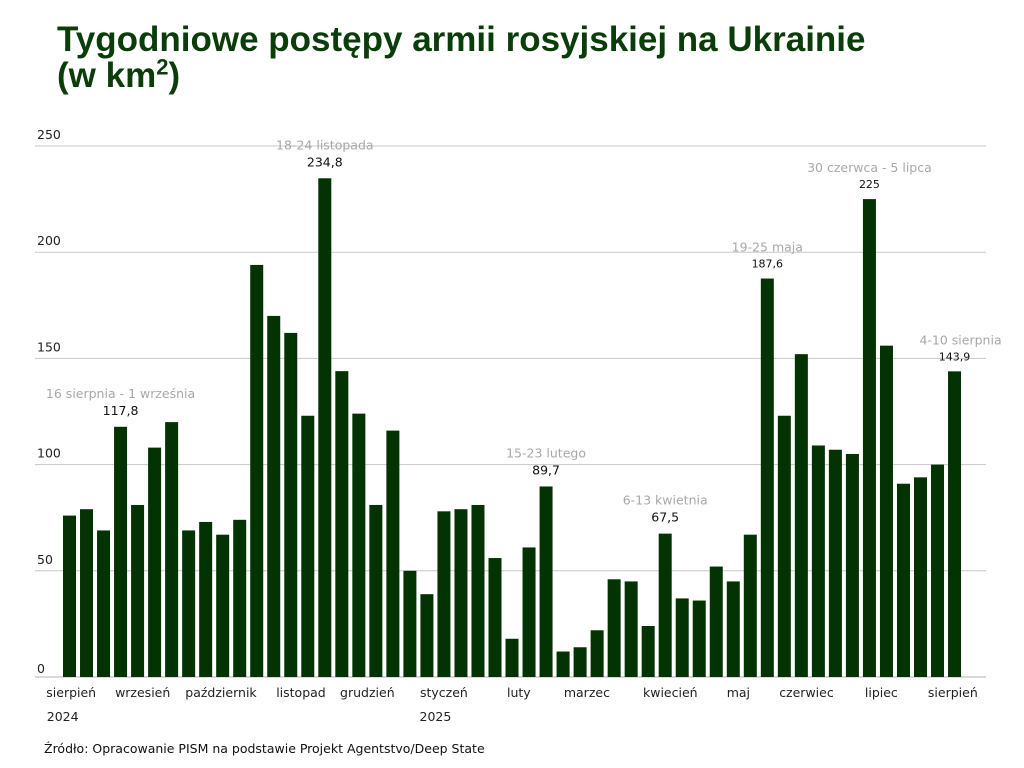  Describe the element at coordinates (587, 692) in the screenshot. I see `x-tick-label: marzec` at that location.